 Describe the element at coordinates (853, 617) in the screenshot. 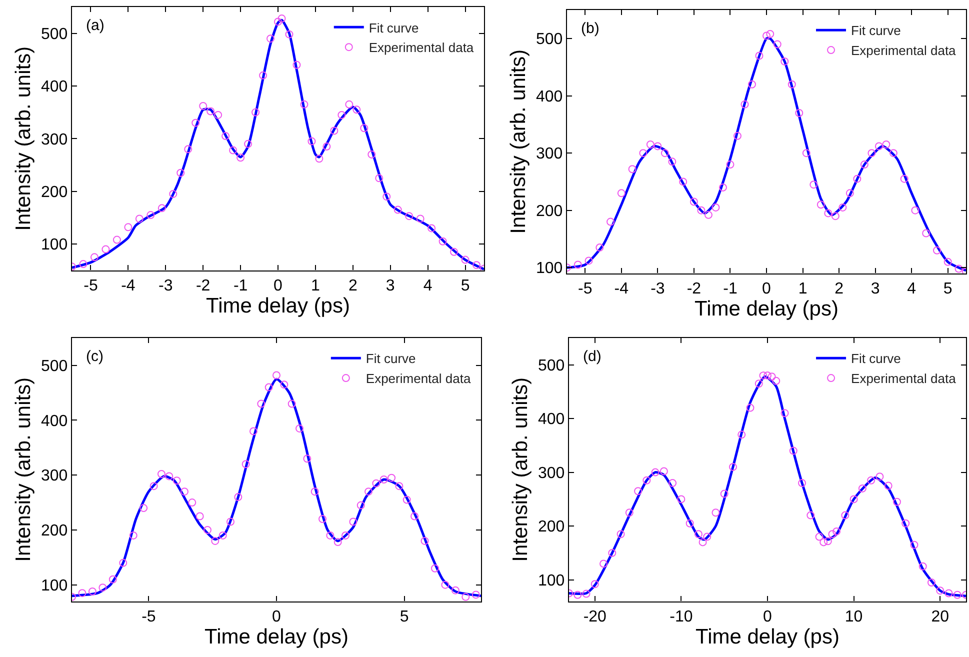

I see `x-tick-label: 10` at that location.